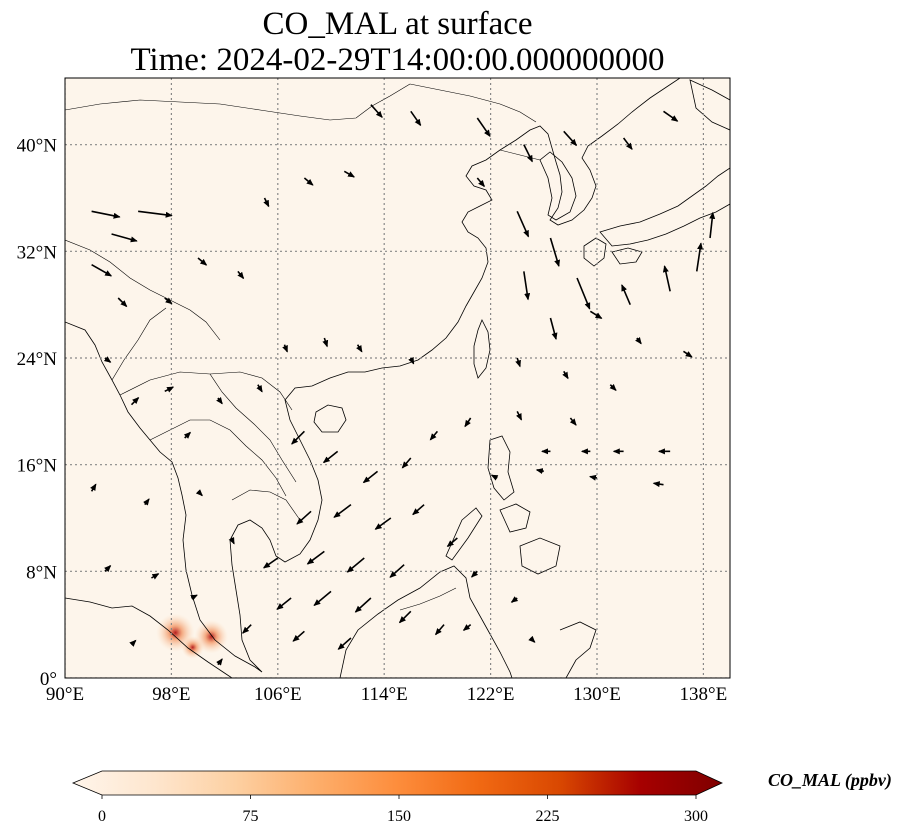 This screenshot has height=836, width=922. I want to click on border-mongolia, so click(238, 102).